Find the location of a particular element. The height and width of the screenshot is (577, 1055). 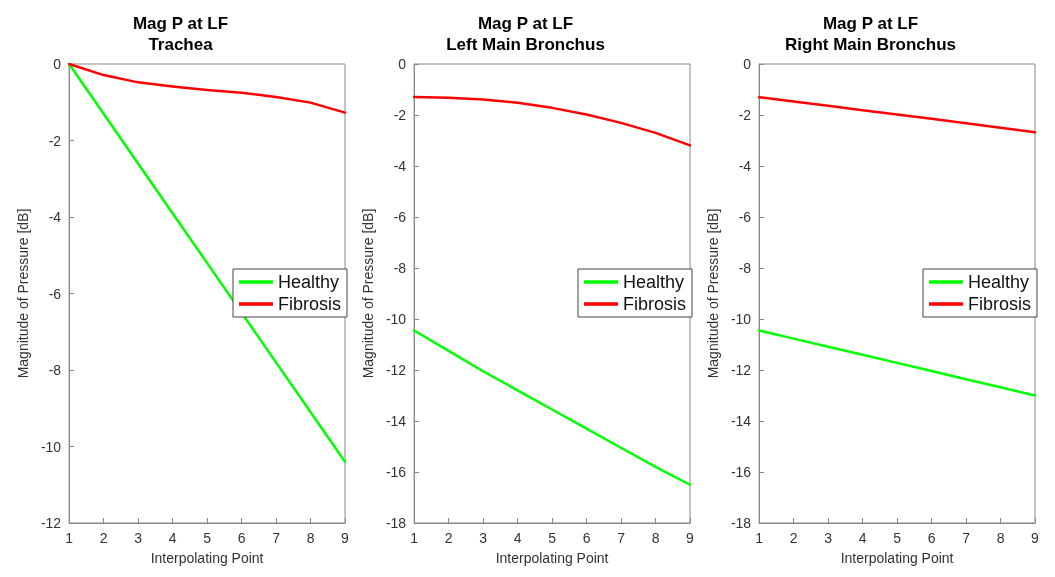

chart-subtitle: Trachea is located at coordinates (181, 44).